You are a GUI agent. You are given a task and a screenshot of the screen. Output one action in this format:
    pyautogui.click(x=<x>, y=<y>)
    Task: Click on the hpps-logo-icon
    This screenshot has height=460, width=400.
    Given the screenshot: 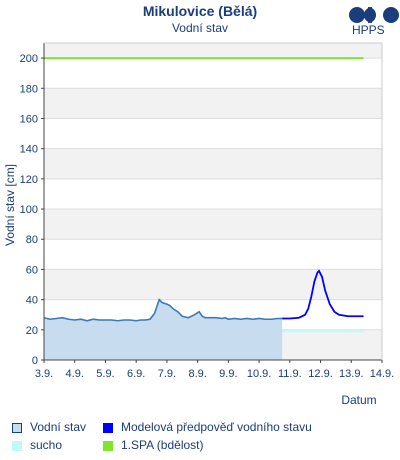 What is the action you would take?
    pyautogui.click(x=374, y=15)
    